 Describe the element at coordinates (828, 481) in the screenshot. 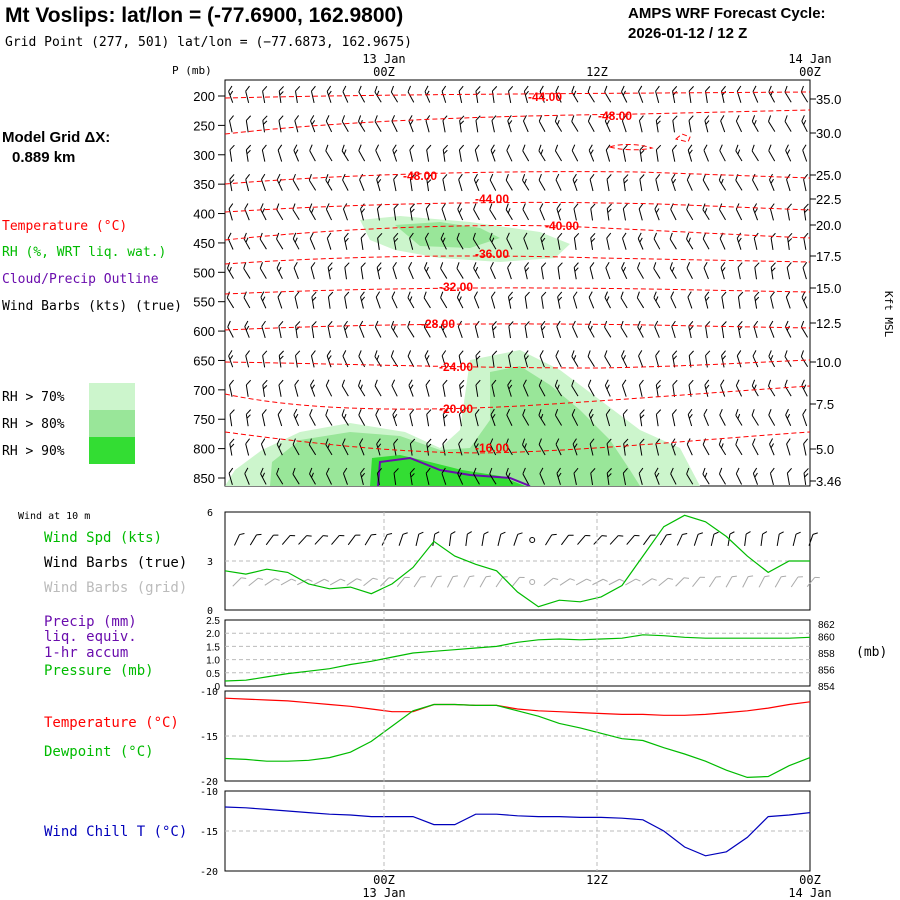

I see `height-tick-label: 3.46` at that location.